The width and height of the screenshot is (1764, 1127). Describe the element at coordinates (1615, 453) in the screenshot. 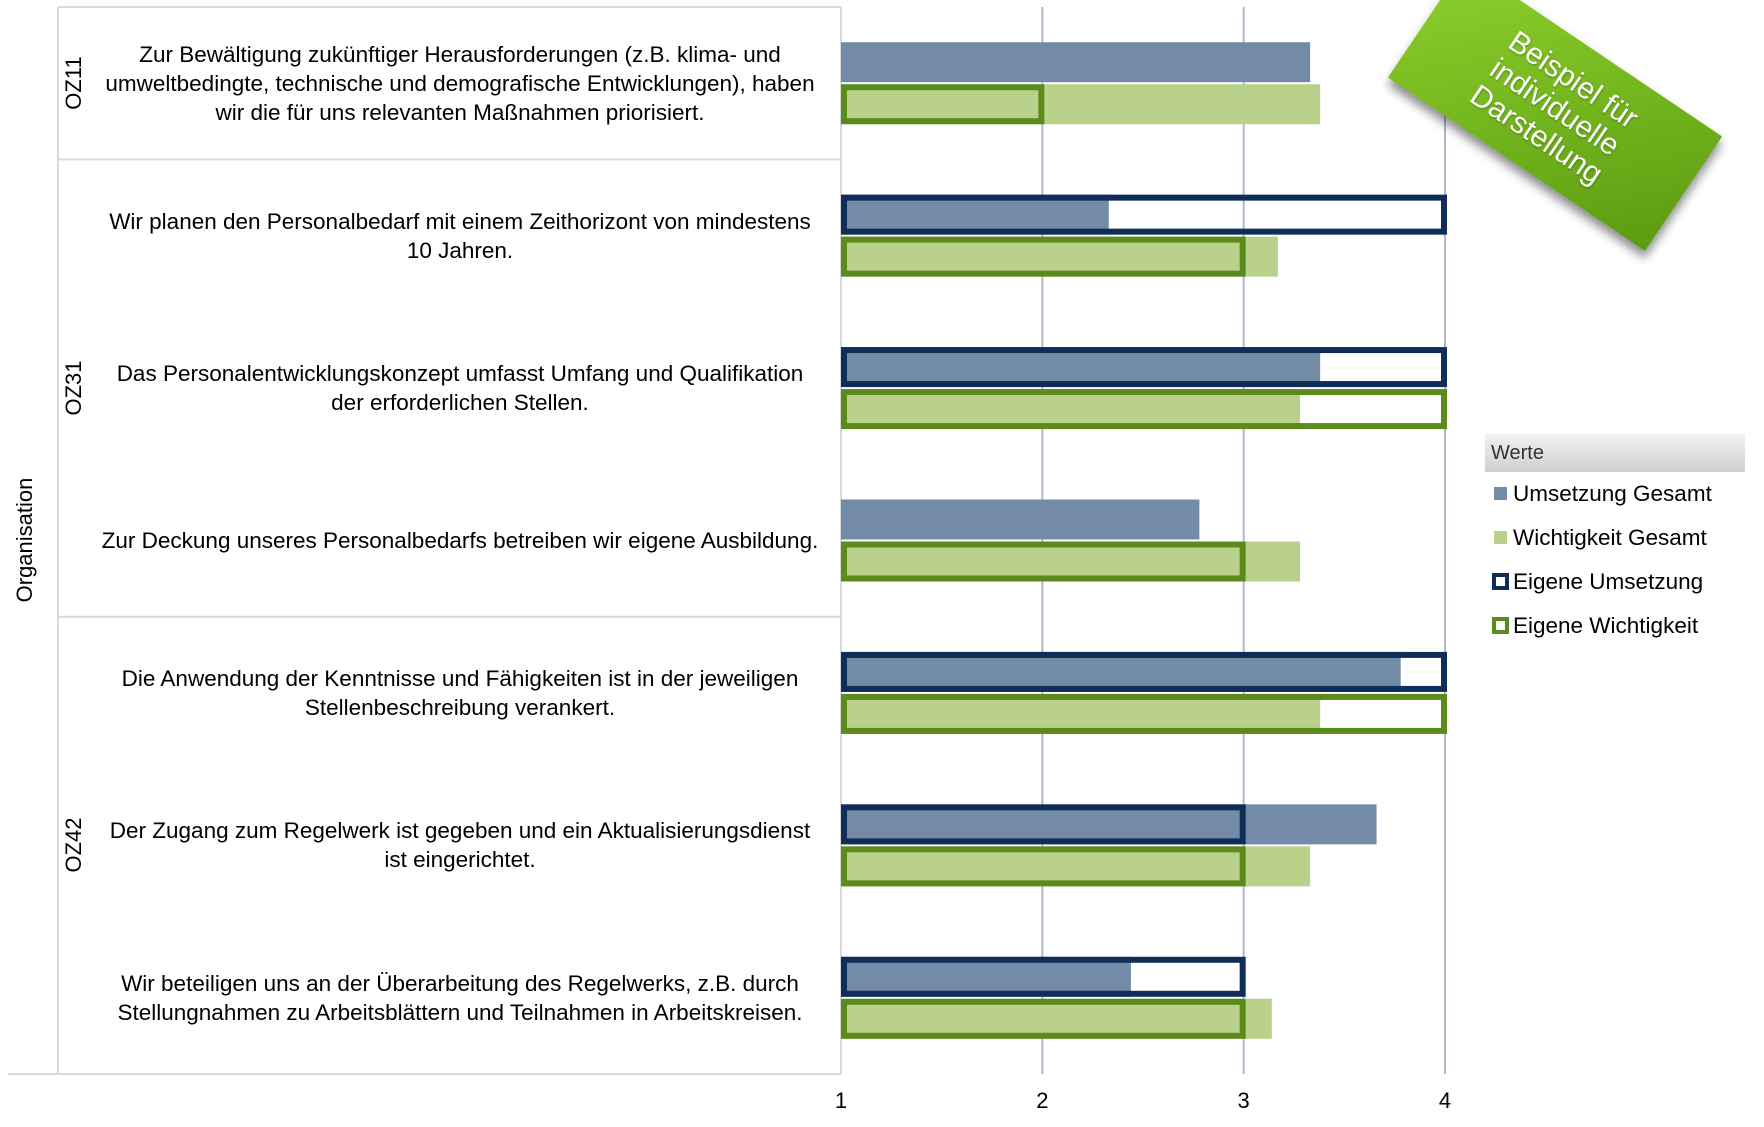

I see `legend-title: Werte` at that location.